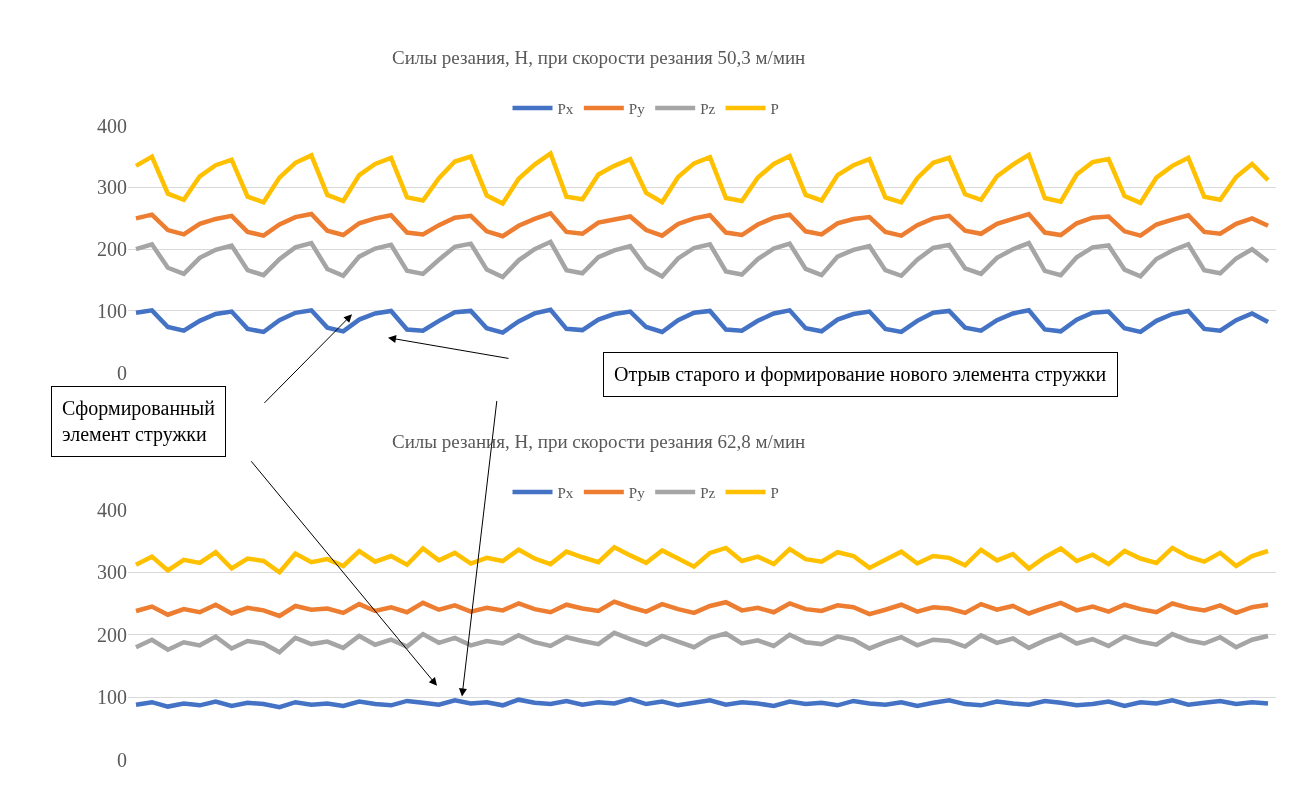 This screenshot has width=1292, height=794. I want to click on text: Сформированный элемент стружки, so click(139, 421).